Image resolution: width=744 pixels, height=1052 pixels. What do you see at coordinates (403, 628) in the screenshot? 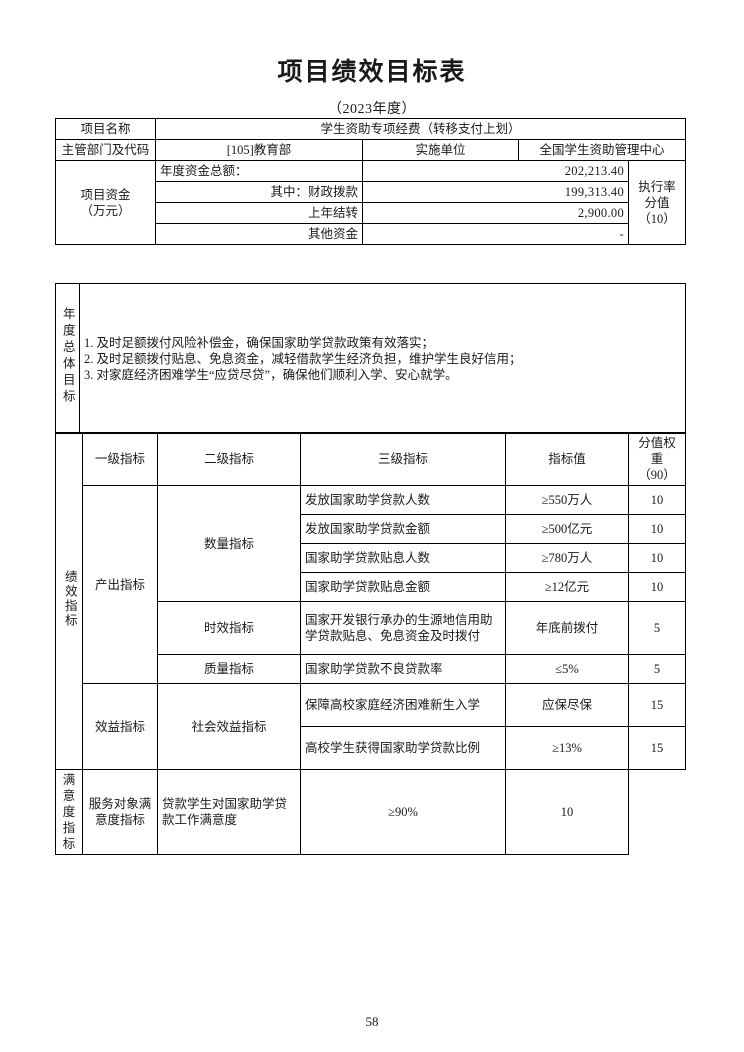
I see `level3-indicator: 国家开发银行承办的生源地信用助学贷款贴息、免息资金及时拨付` at bounding box center [403, 628].